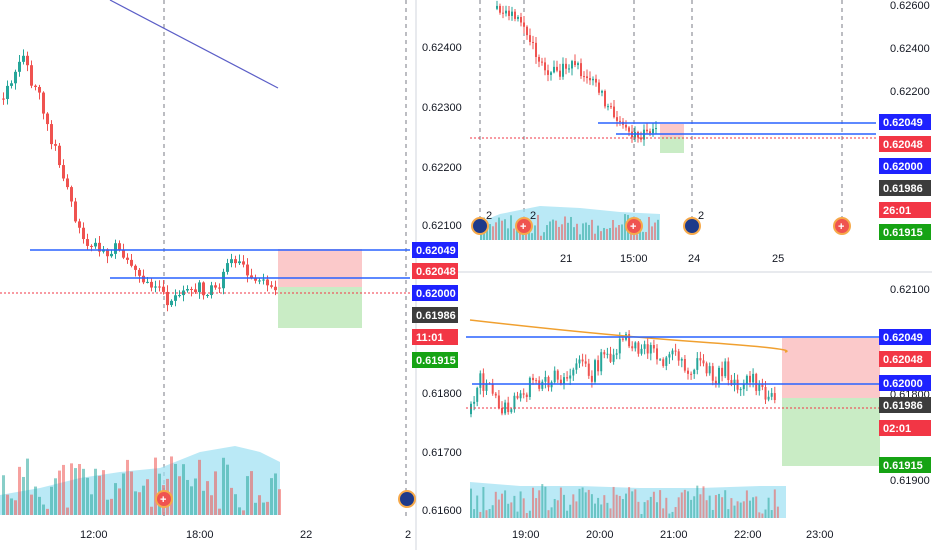 This screenshot has height=550, width=932. I want to click on top-right-time-label: 25, so click(778, 259).